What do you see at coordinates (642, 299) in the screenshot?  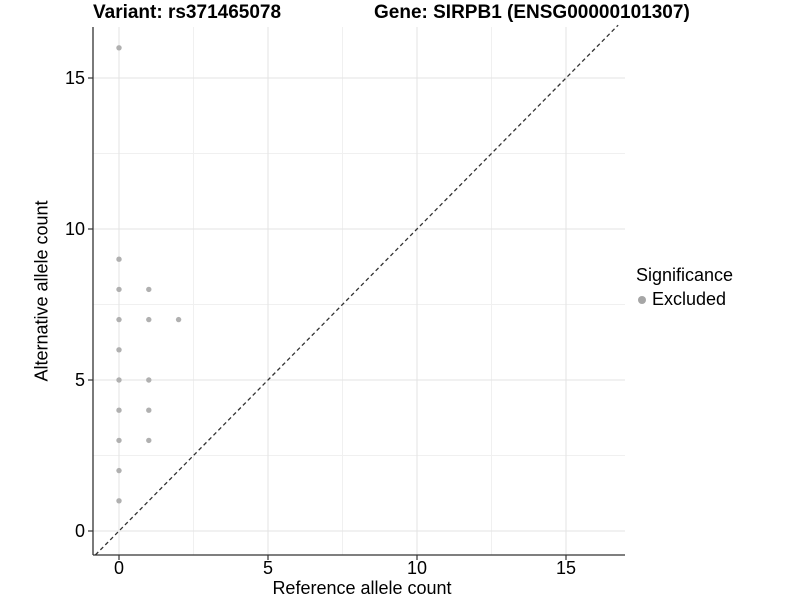 I see `excluded-point-icon` at bounding box center [642, 299].